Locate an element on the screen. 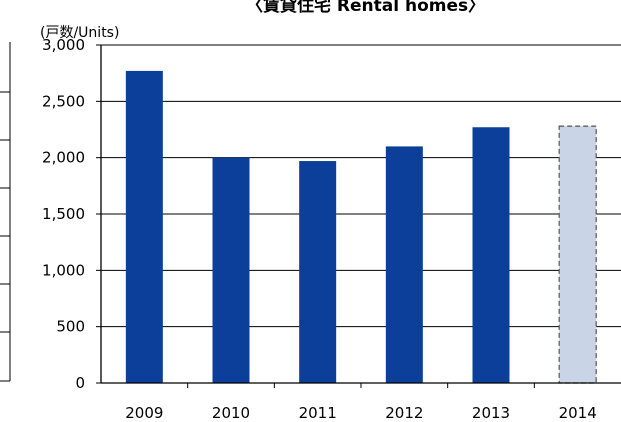 The width and height of the screenshot is (621, 422). y-axis-unit-label: (戸数/Units) is located at coordinates (80, 33).